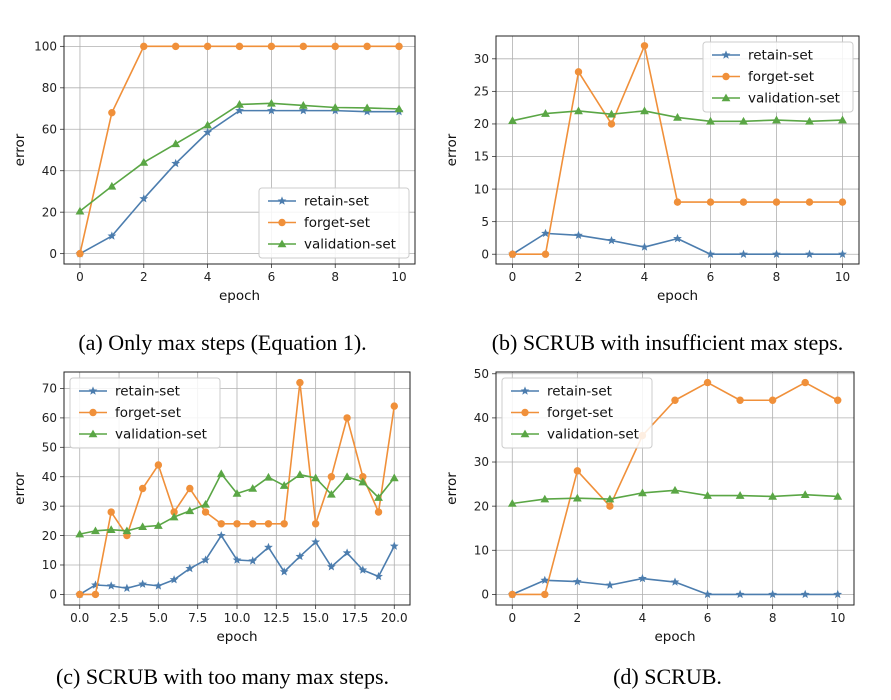 This screenshot has height=700, width=891. Describe the element at coordinates (49, 506) in the screenshot. I see `y-tick-label: 30` at that location.